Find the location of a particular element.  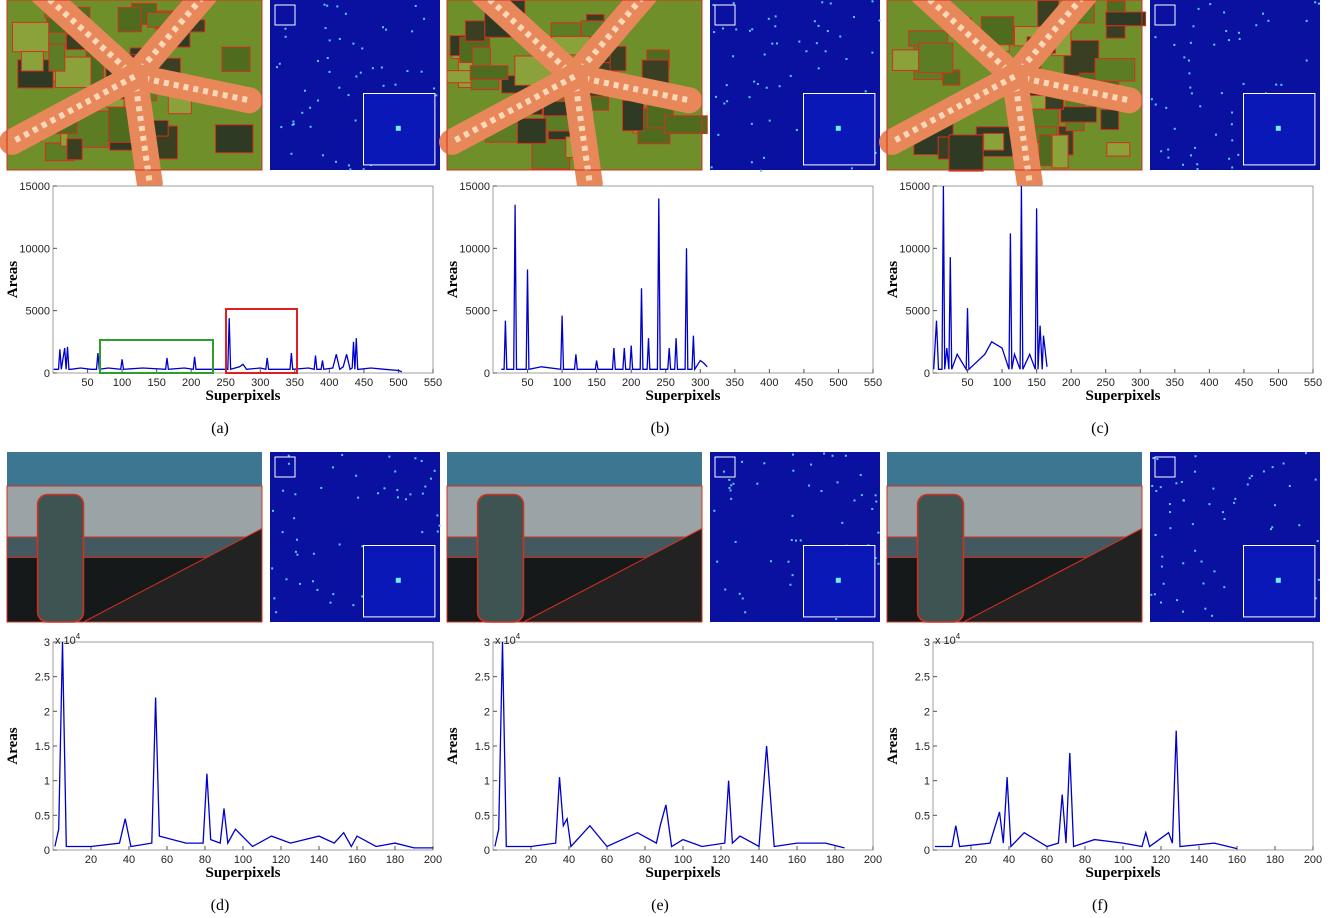

x-tick-label: 400 is located at coordinates (329, 383).